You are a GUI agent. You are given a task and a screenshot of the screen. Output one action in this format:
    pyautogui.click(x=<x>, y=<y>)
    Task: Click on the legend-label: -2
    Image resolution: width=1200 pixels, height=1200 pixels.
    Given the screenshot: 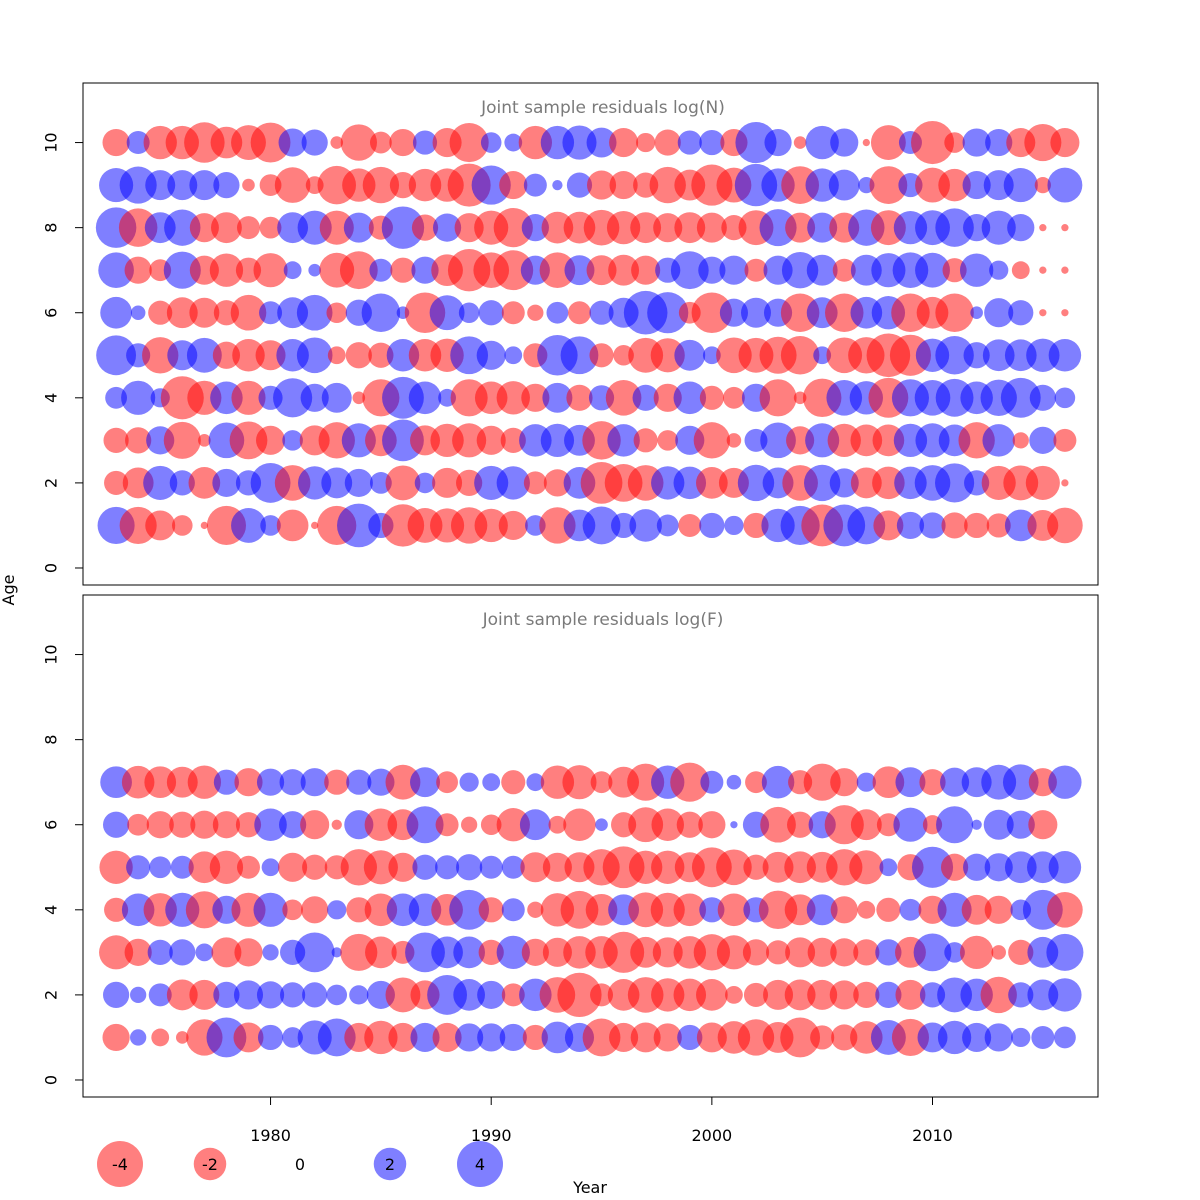 What is the action you would take?
    pyautogui.click(x=210, y=1164)
    